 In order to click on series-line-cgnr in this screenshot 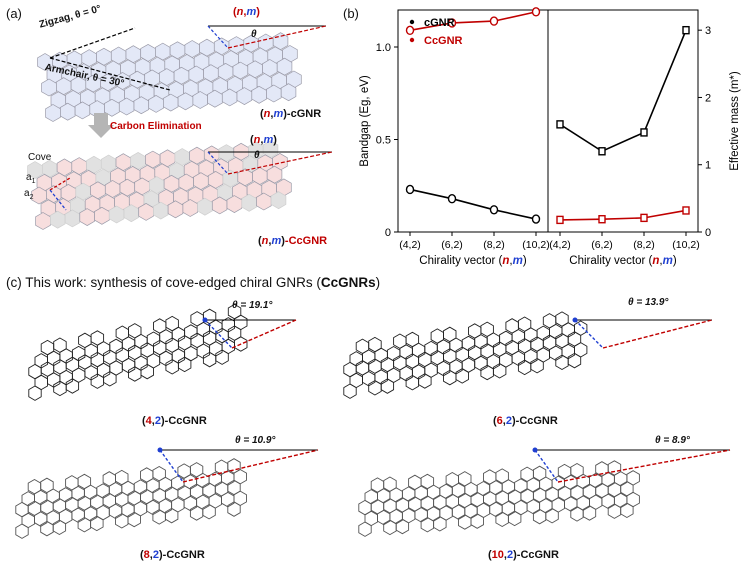, I will do `click(473, 204)`.